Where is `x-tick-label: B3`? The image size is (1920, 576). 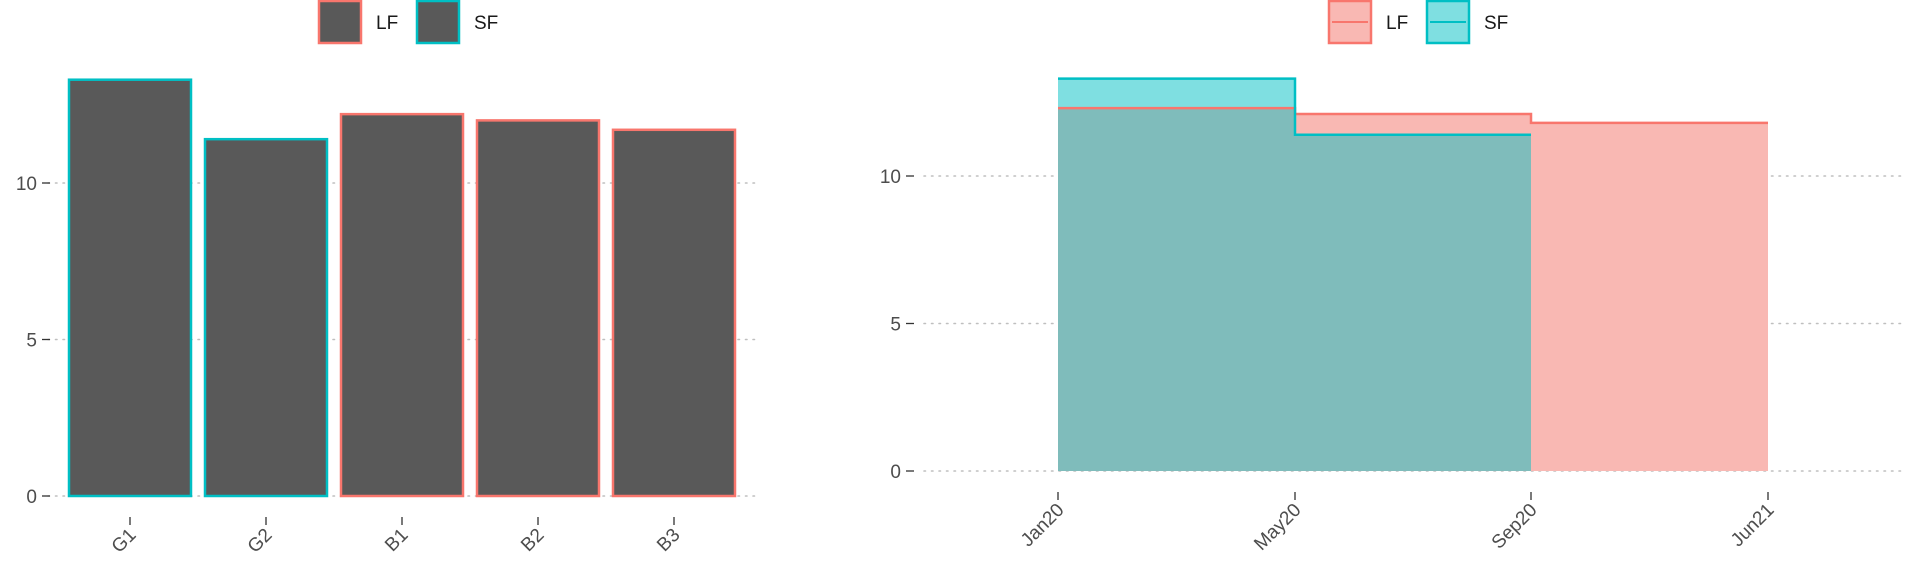 x-tick-label: B3 is located at coordinates (668, 540).